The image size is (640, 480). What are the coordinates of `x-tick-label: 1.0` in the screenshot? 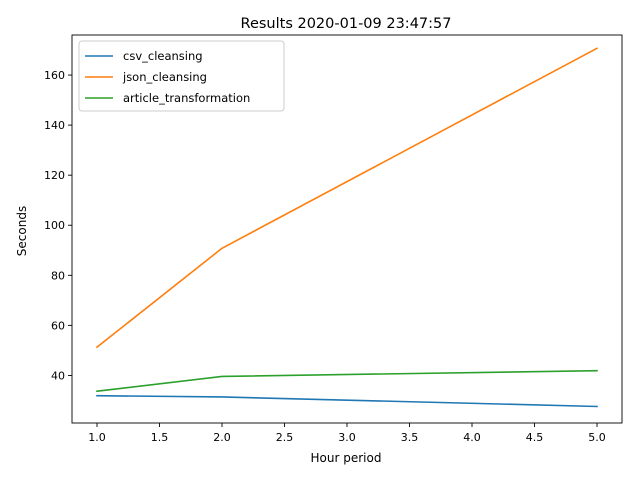 It's located at (97, 437).